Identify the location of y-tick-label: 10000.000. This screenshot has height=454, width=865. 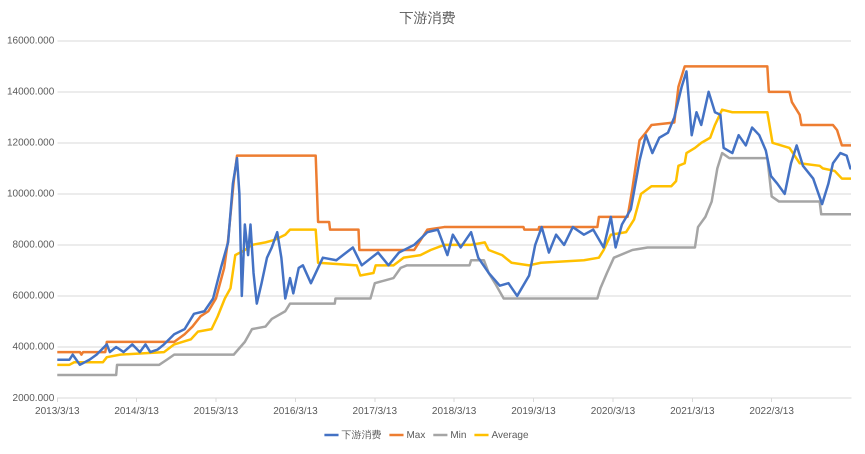
(30, 194).